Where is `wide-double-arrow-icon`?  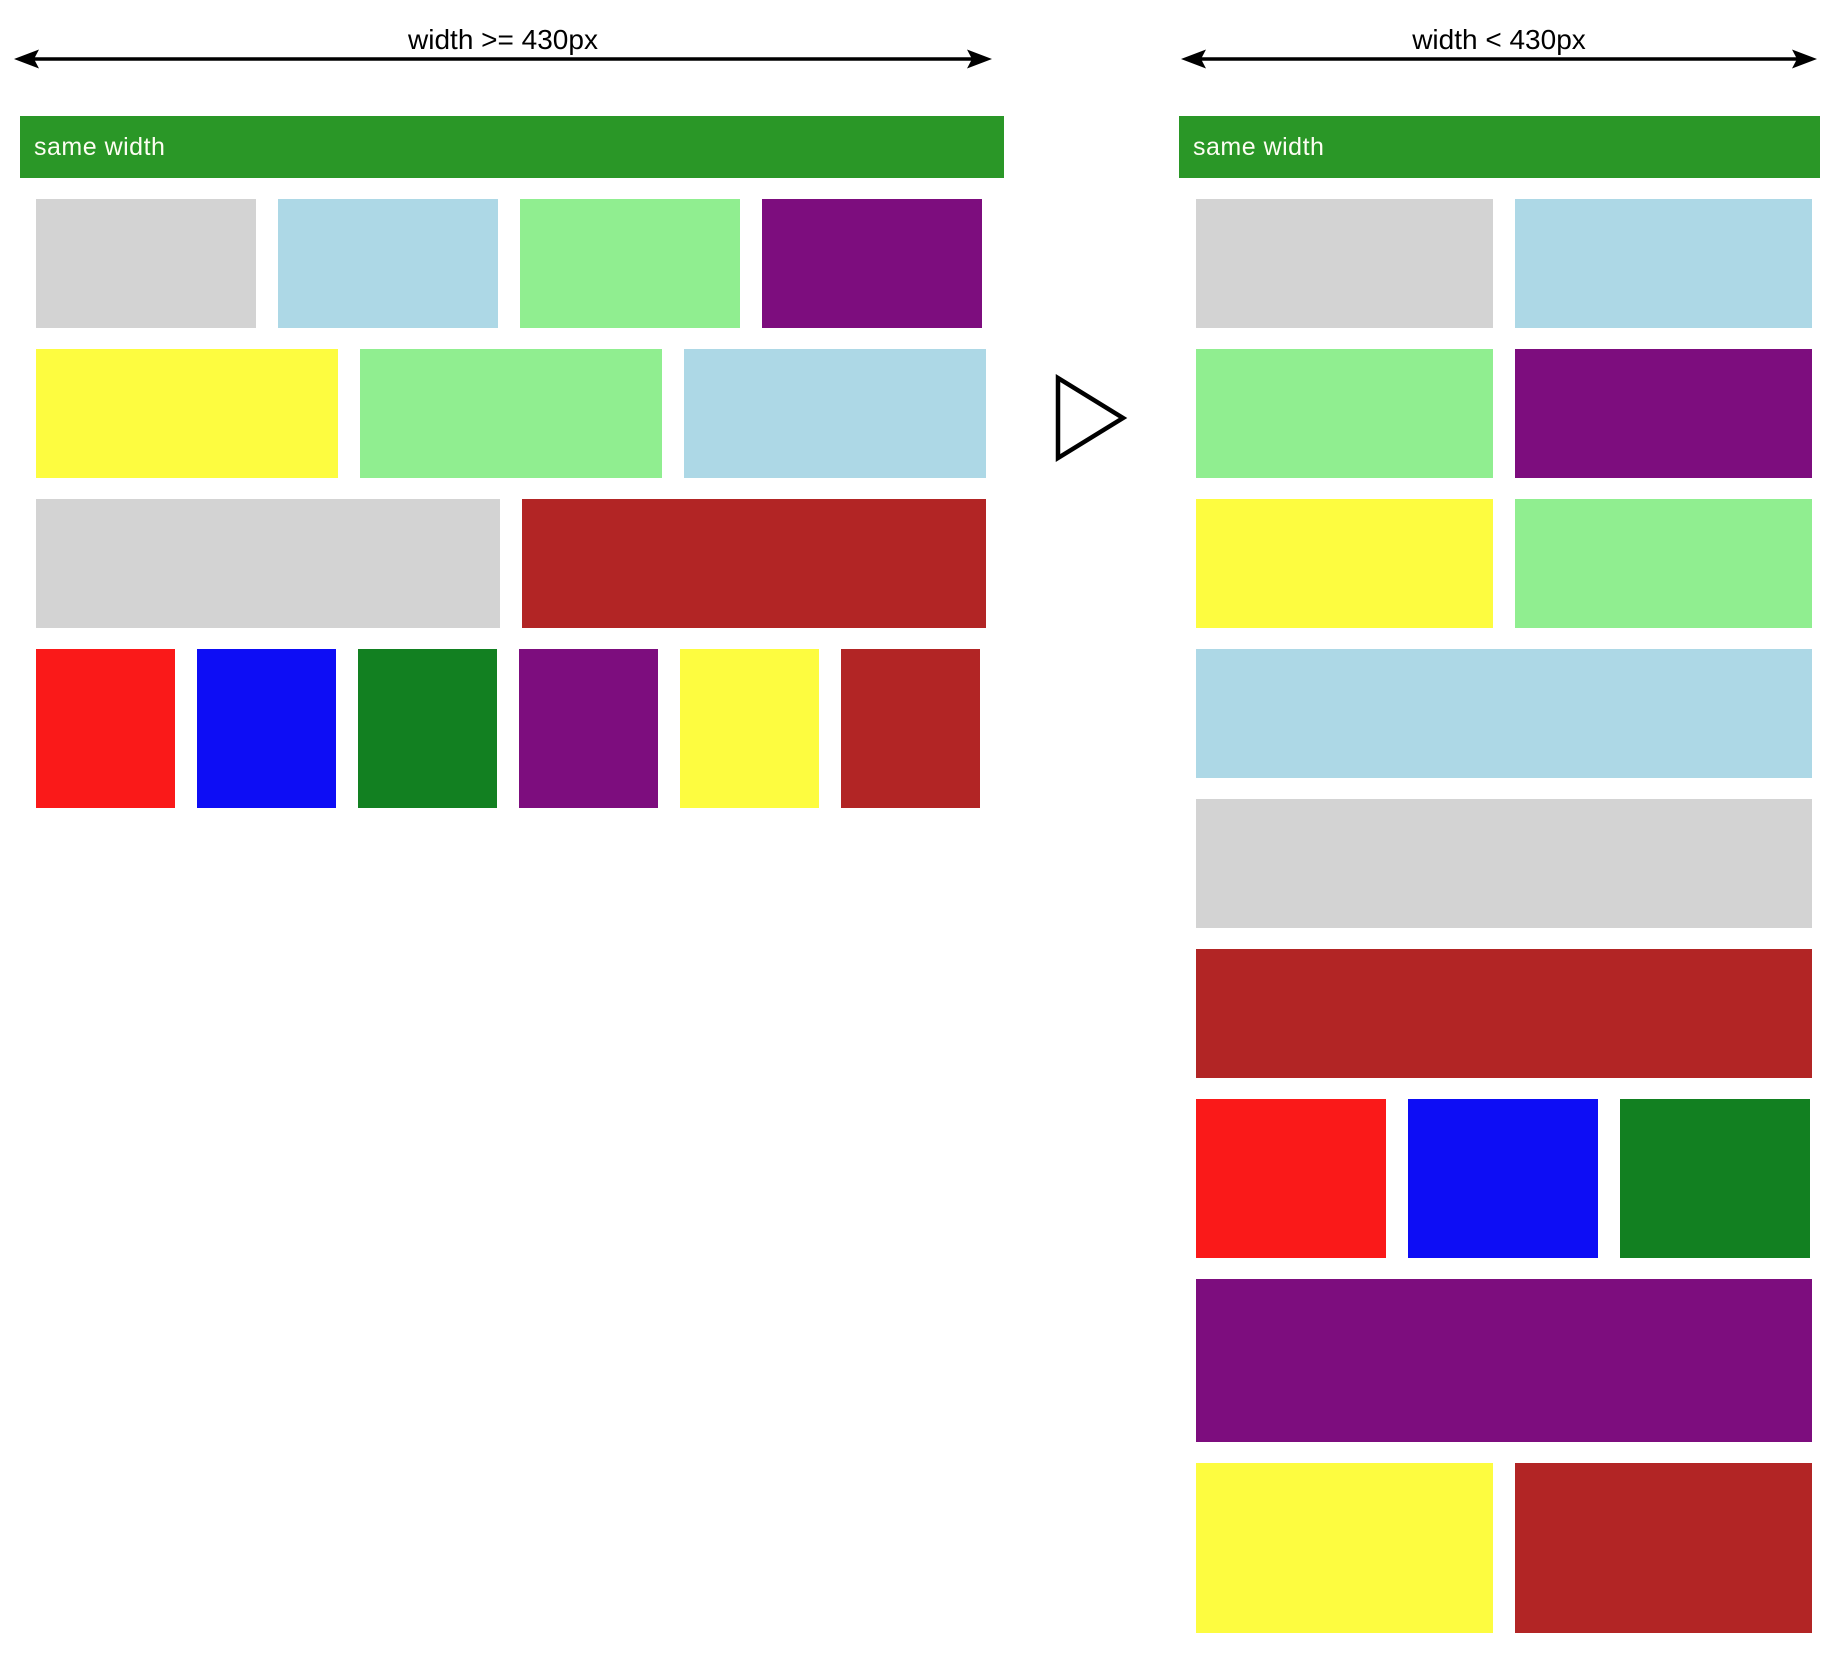
wide-double-arrow-icon is located at coordinates (503, 59).